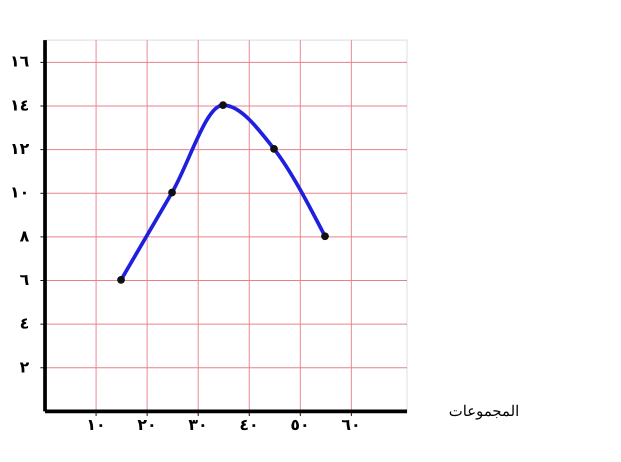 This screenshot has width=621, height=462. I want to click on x-axis-title: المجموعات, so click(484, 411).